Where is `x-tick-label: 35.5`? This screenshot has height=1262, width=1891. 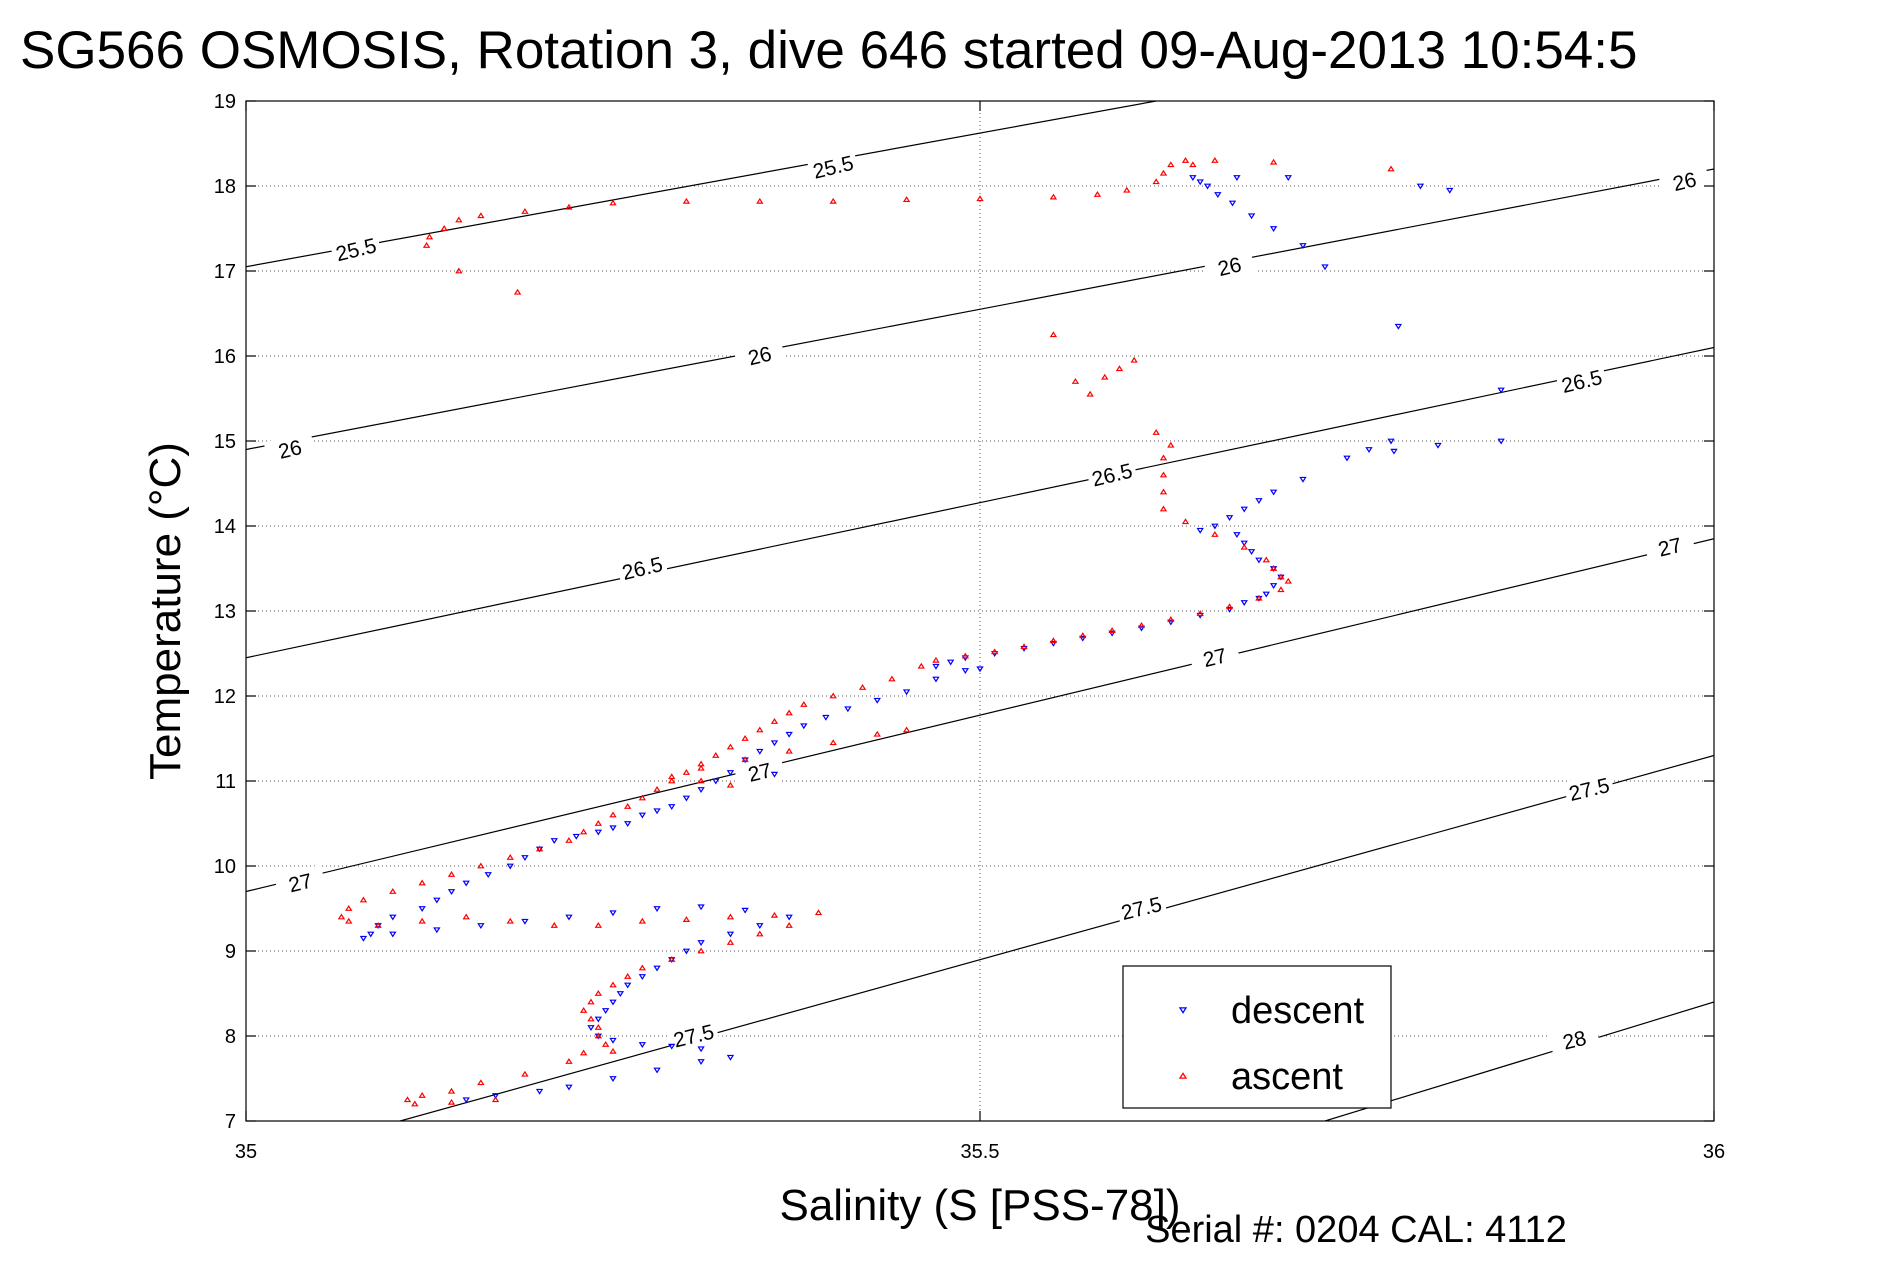
x-tick-label: 35.5 is located at coordinates (980, 1152).